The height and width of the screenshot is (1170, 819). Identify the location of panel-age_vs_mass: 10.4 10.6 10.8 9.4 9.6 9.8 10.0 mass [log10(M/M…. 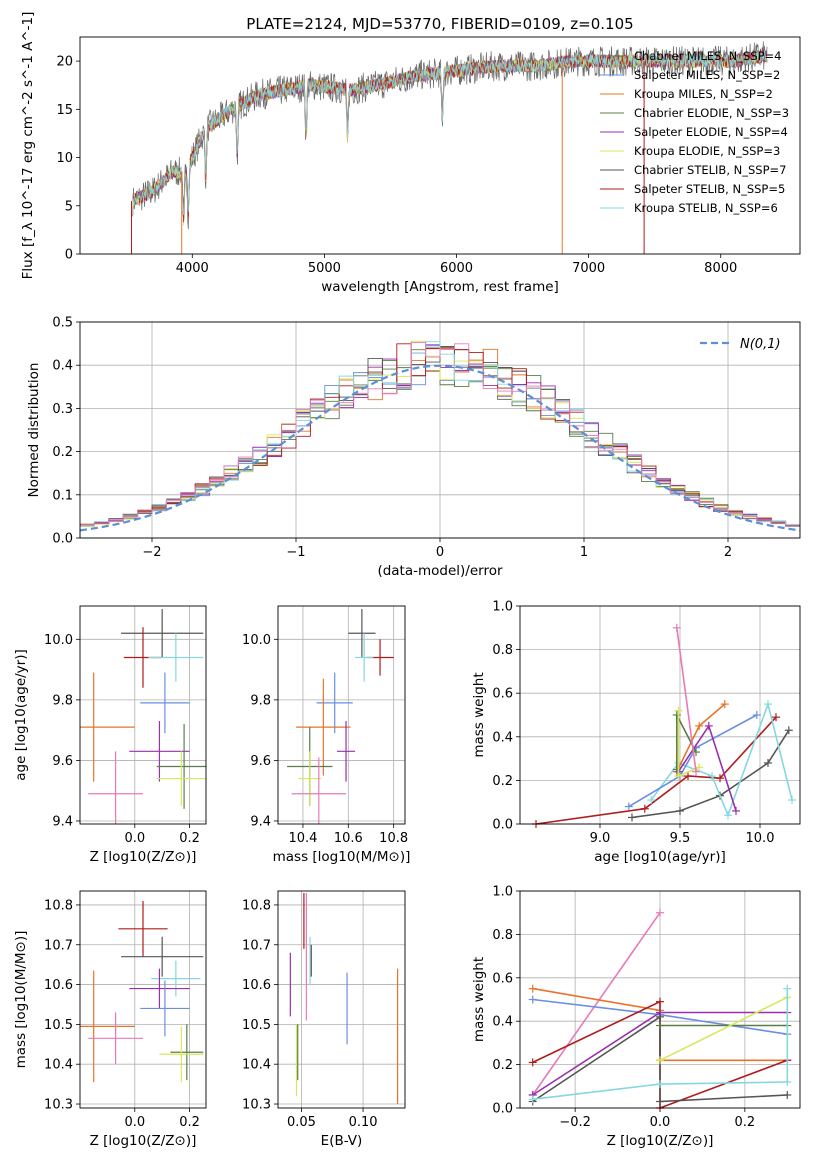
(326, 735).